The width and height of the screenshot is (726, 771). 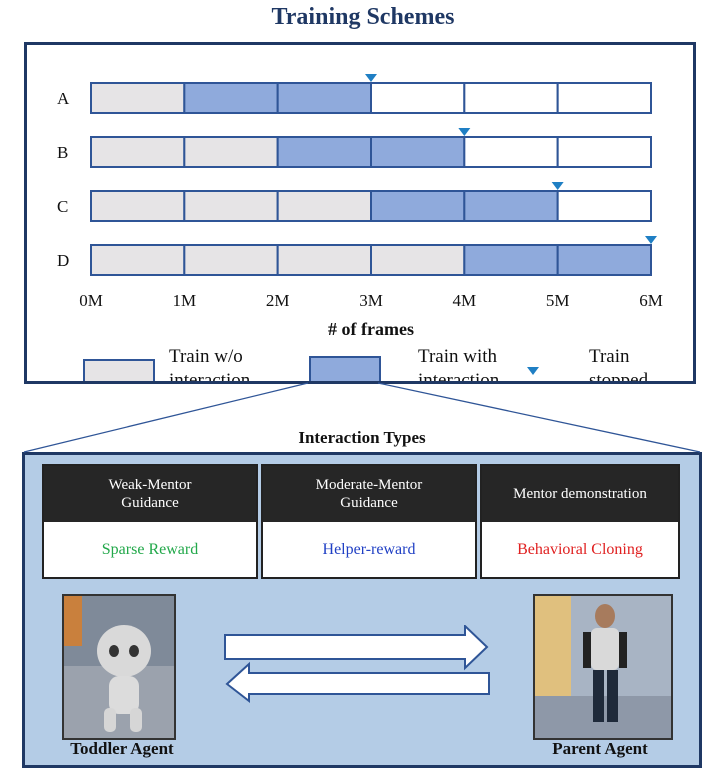 What do you see at coordinates (150, 494) in the screenshot?
I see `interaction-card-header: Weak-Mentor Guidance` at bounding box center [150, 494].